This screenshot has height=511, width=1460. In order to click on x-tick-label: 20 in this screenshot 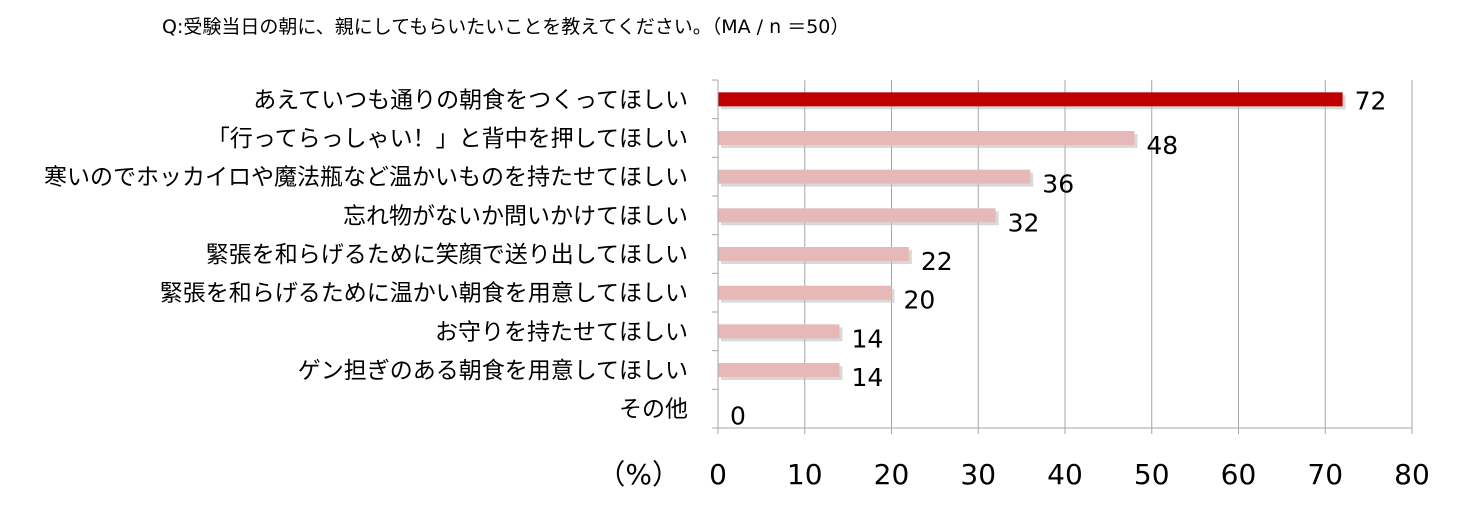, I will do `click(892, 474)`.